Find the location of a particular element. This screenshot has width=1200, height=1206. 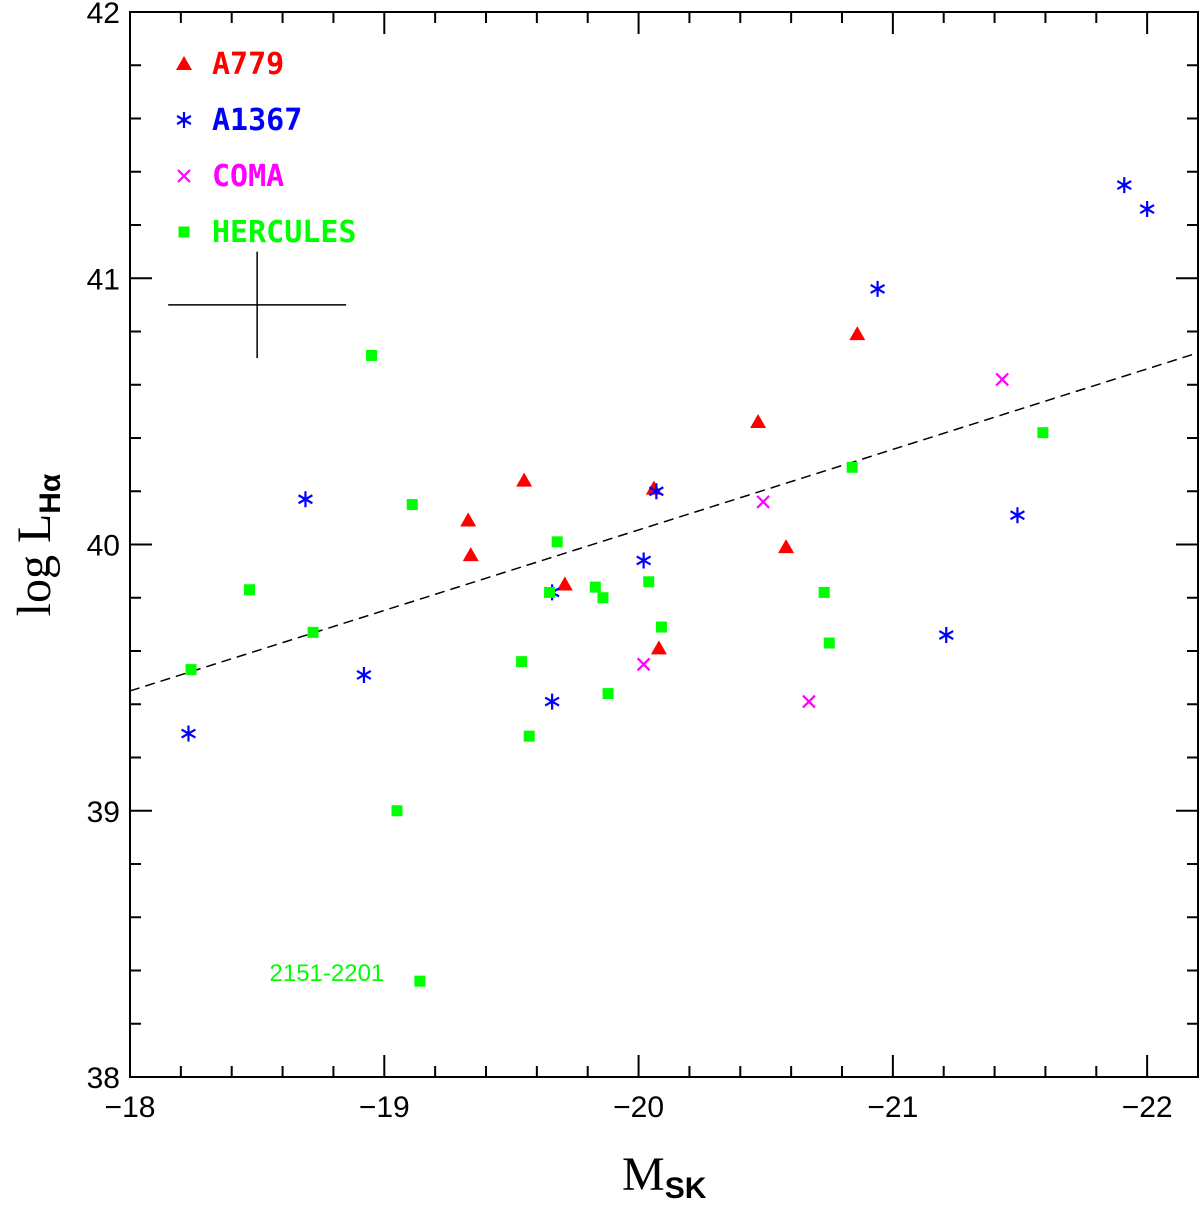

x-tick-label: −21 is located at coordinates (892, 1107).